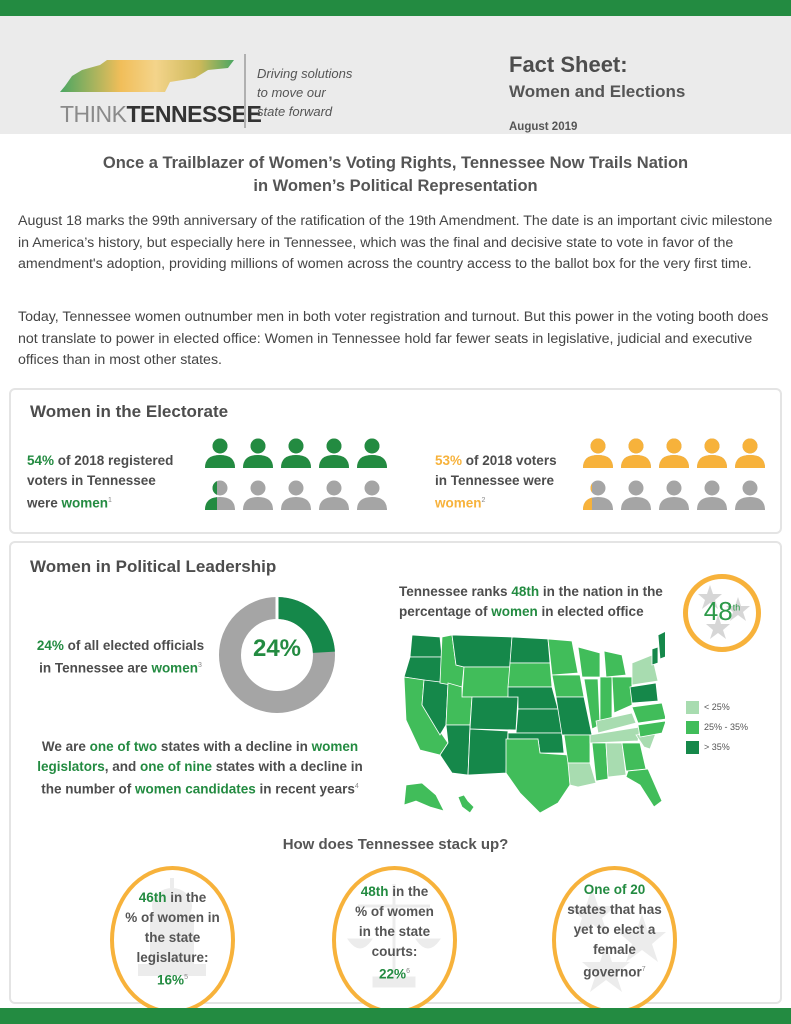  Describe the element at coordinates (530, 650) in the screenshot. I see `map-state-nd` at that location.